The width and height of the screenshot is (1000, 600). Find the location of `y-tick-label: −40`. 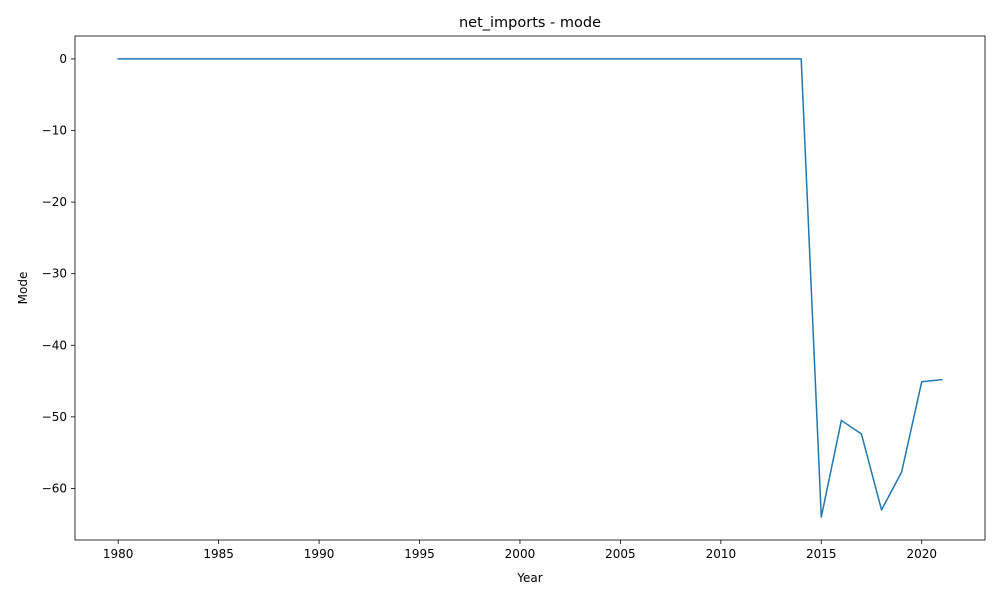

y-tick-label: −40 is located at coordinates (54, 345).